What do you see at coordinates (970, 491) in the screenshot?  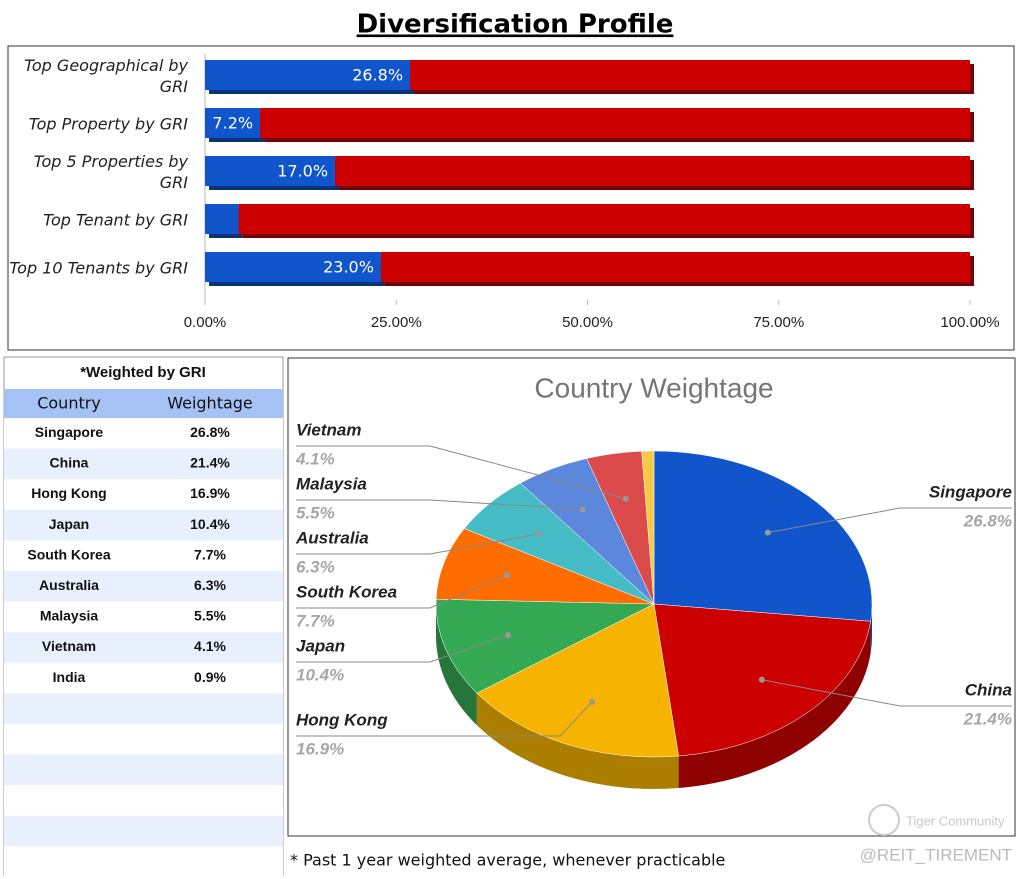 I see `slice-label: Singapore` at bounding box center [970, 491].